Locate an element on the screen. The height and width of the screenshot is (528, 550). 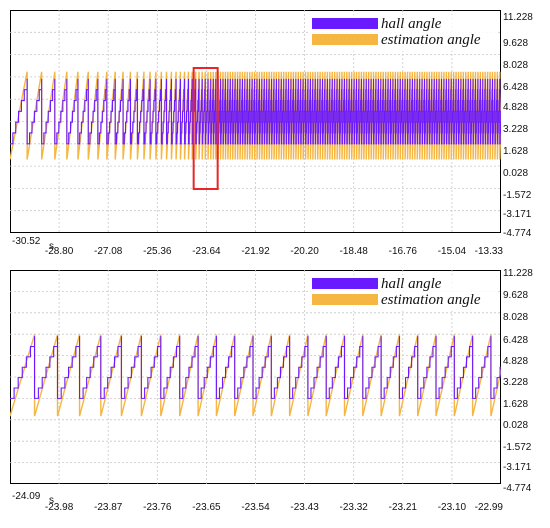
x-tick-label: -23.76 is located at coordinates (157, 507).